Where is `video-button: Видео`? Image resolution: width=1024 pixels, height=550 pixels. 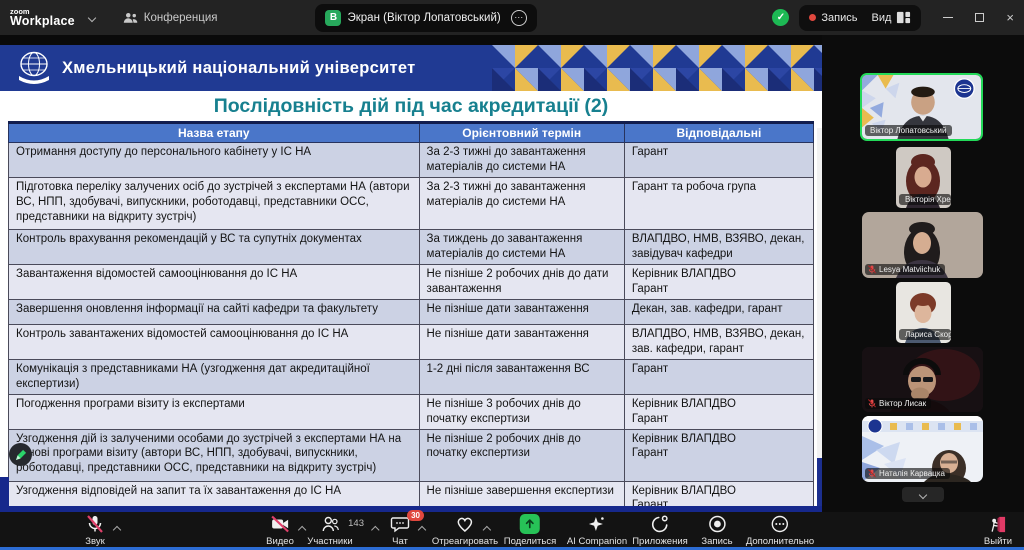 video-button: Видео is located at coordinates (286, 531).